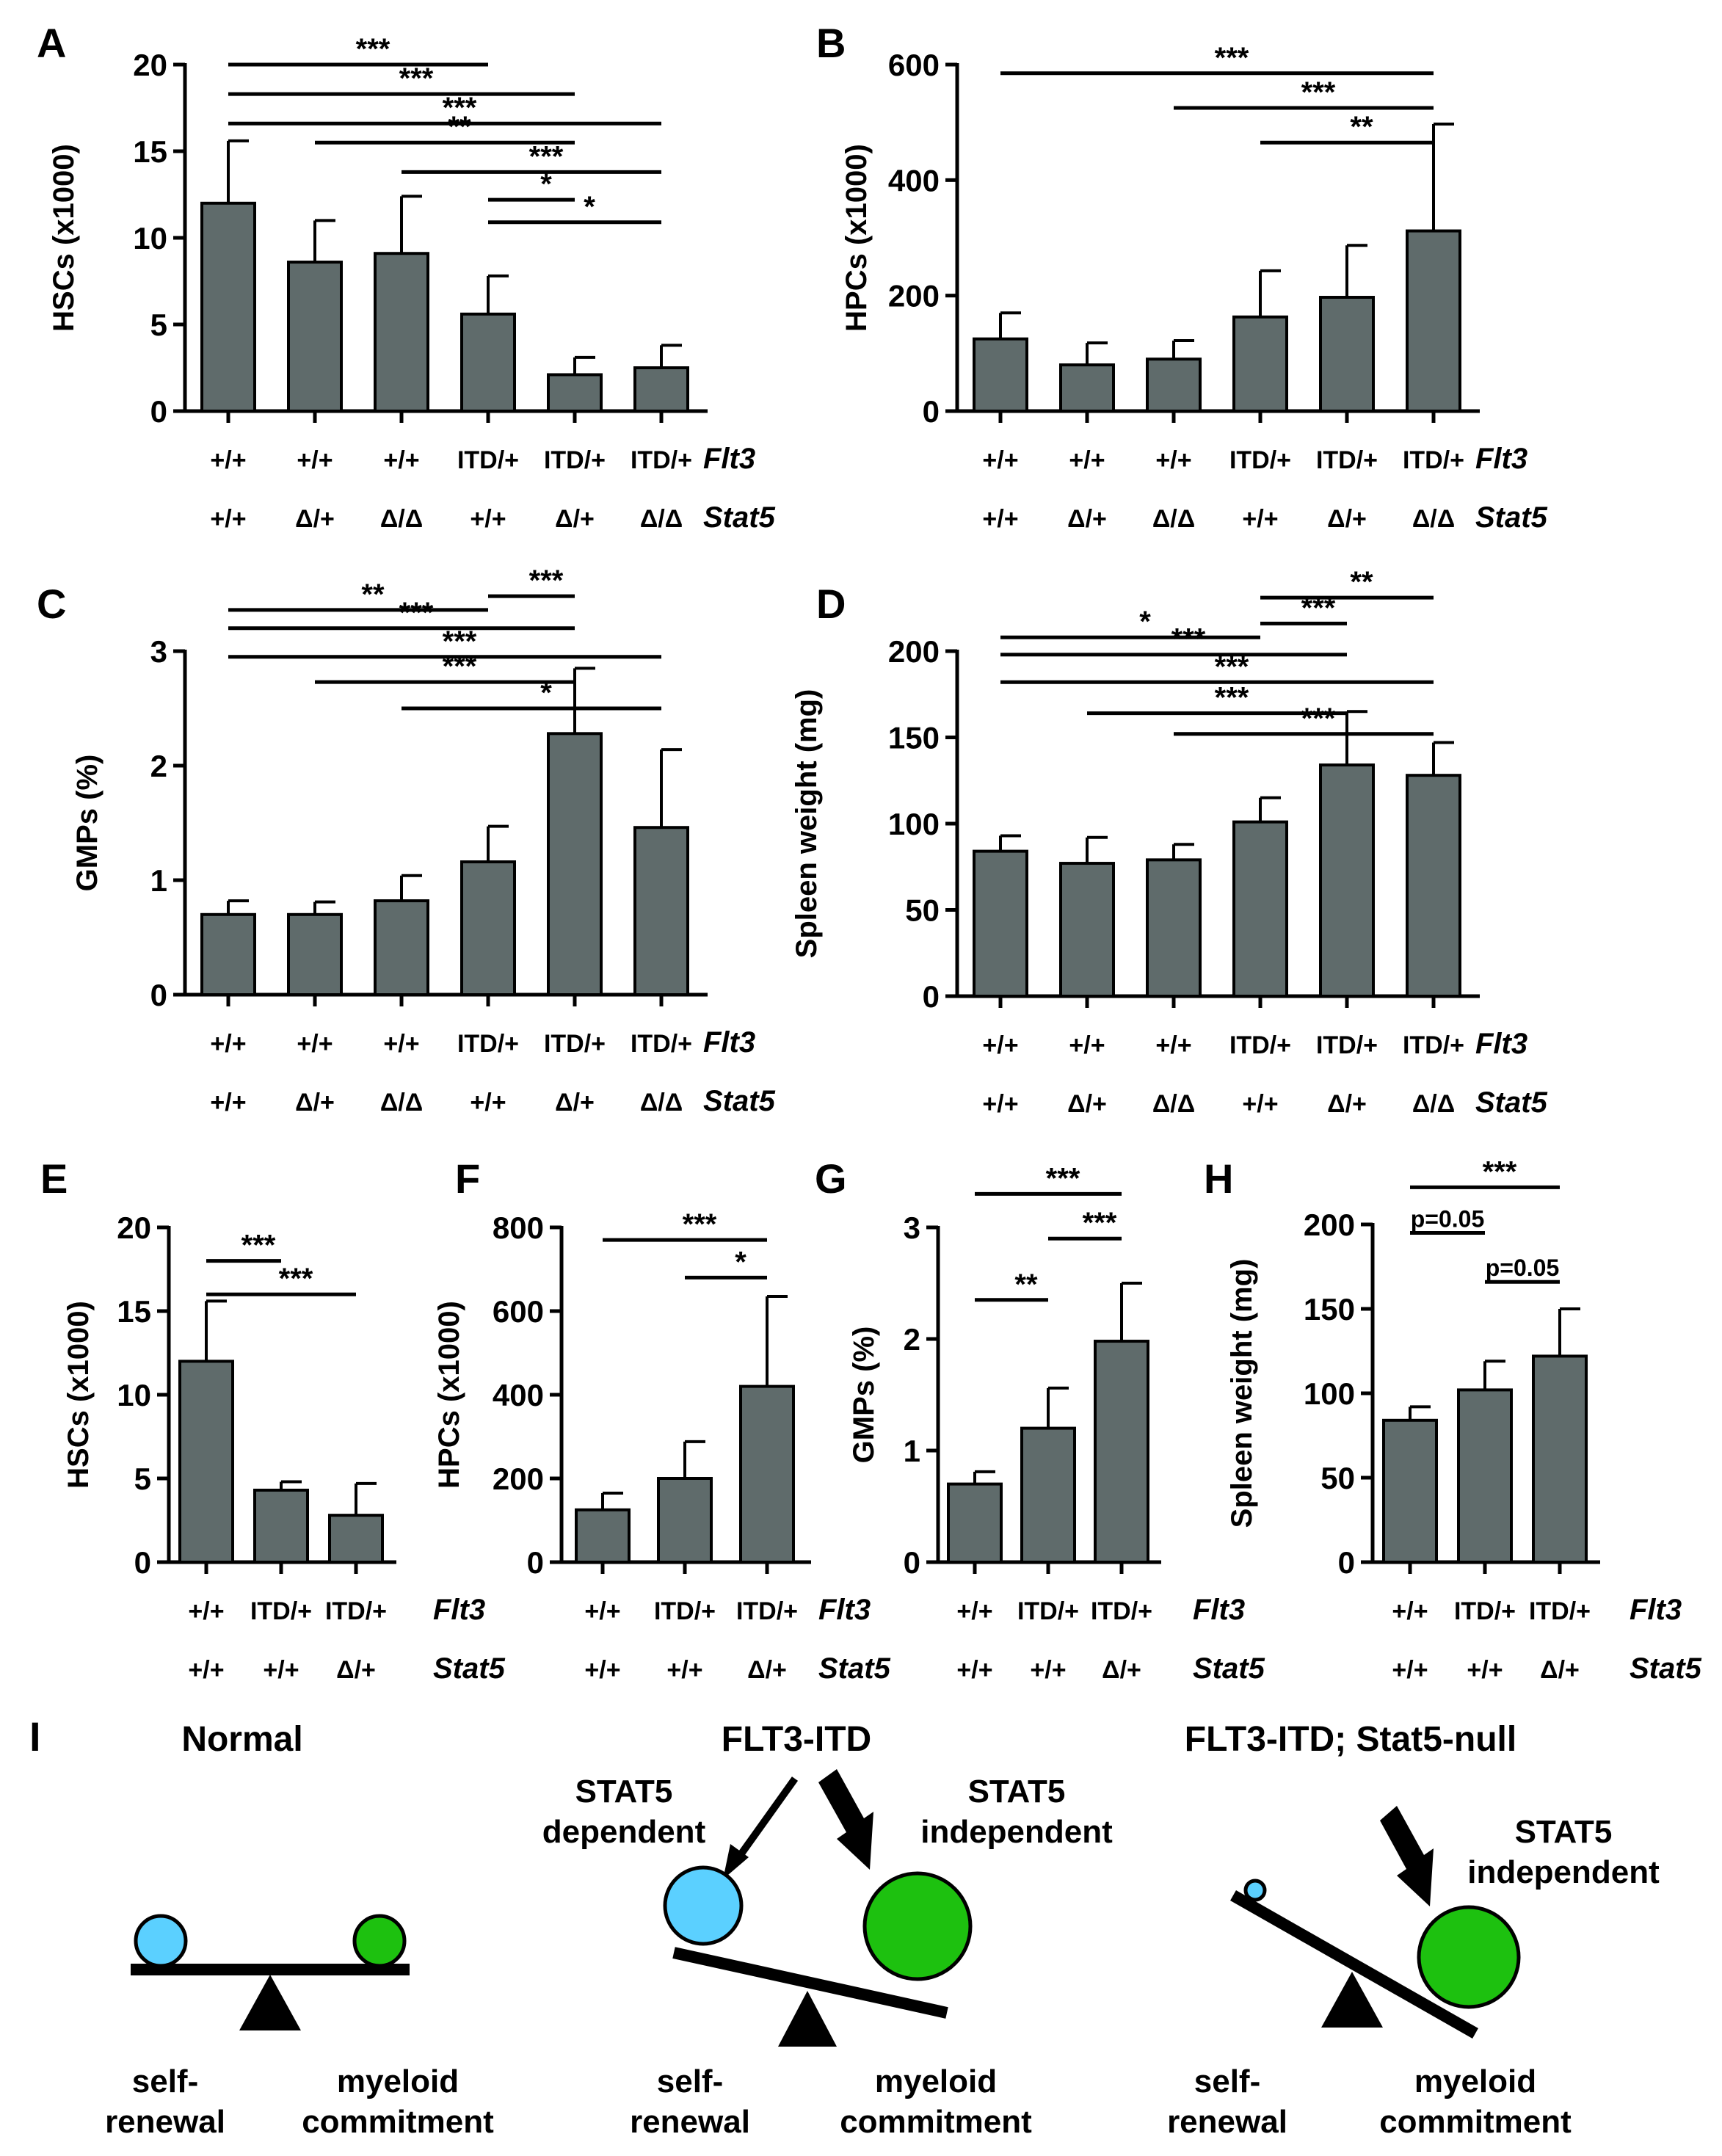 Image resolution: width=1722 pixels, height=2156 pixels. I want to click on y-axis-label: HPCs (x1000), so click(449, 1395).